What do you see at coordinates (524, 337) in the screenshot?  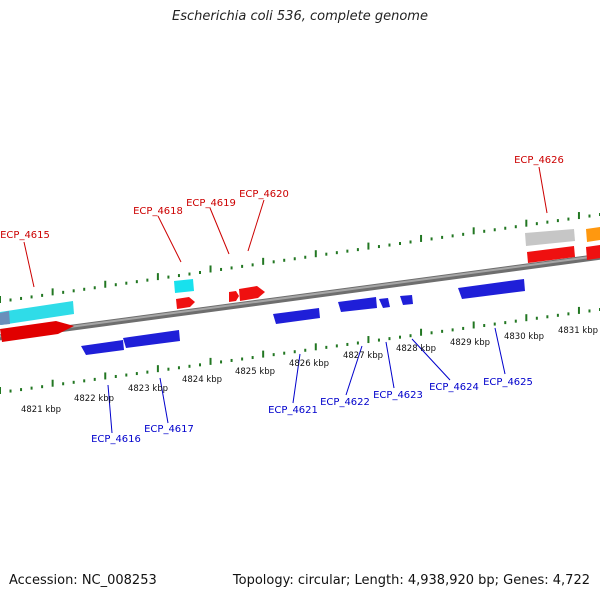 I see `scale-label-4830: 4830 kbp` at bounding box center [524, 337].